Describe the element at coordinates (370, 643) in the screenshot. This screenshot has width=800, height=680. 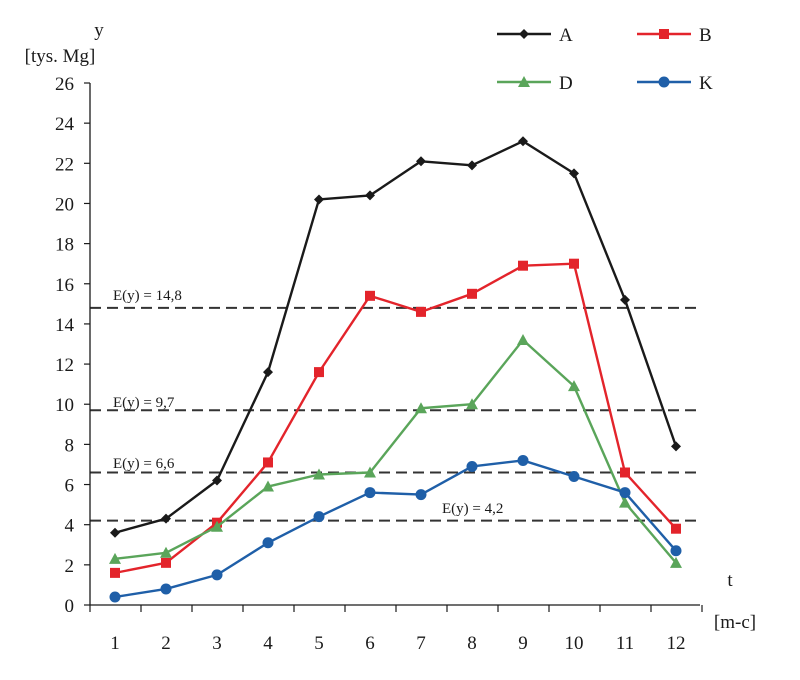
I see `x-tick-label: 6` at that location.